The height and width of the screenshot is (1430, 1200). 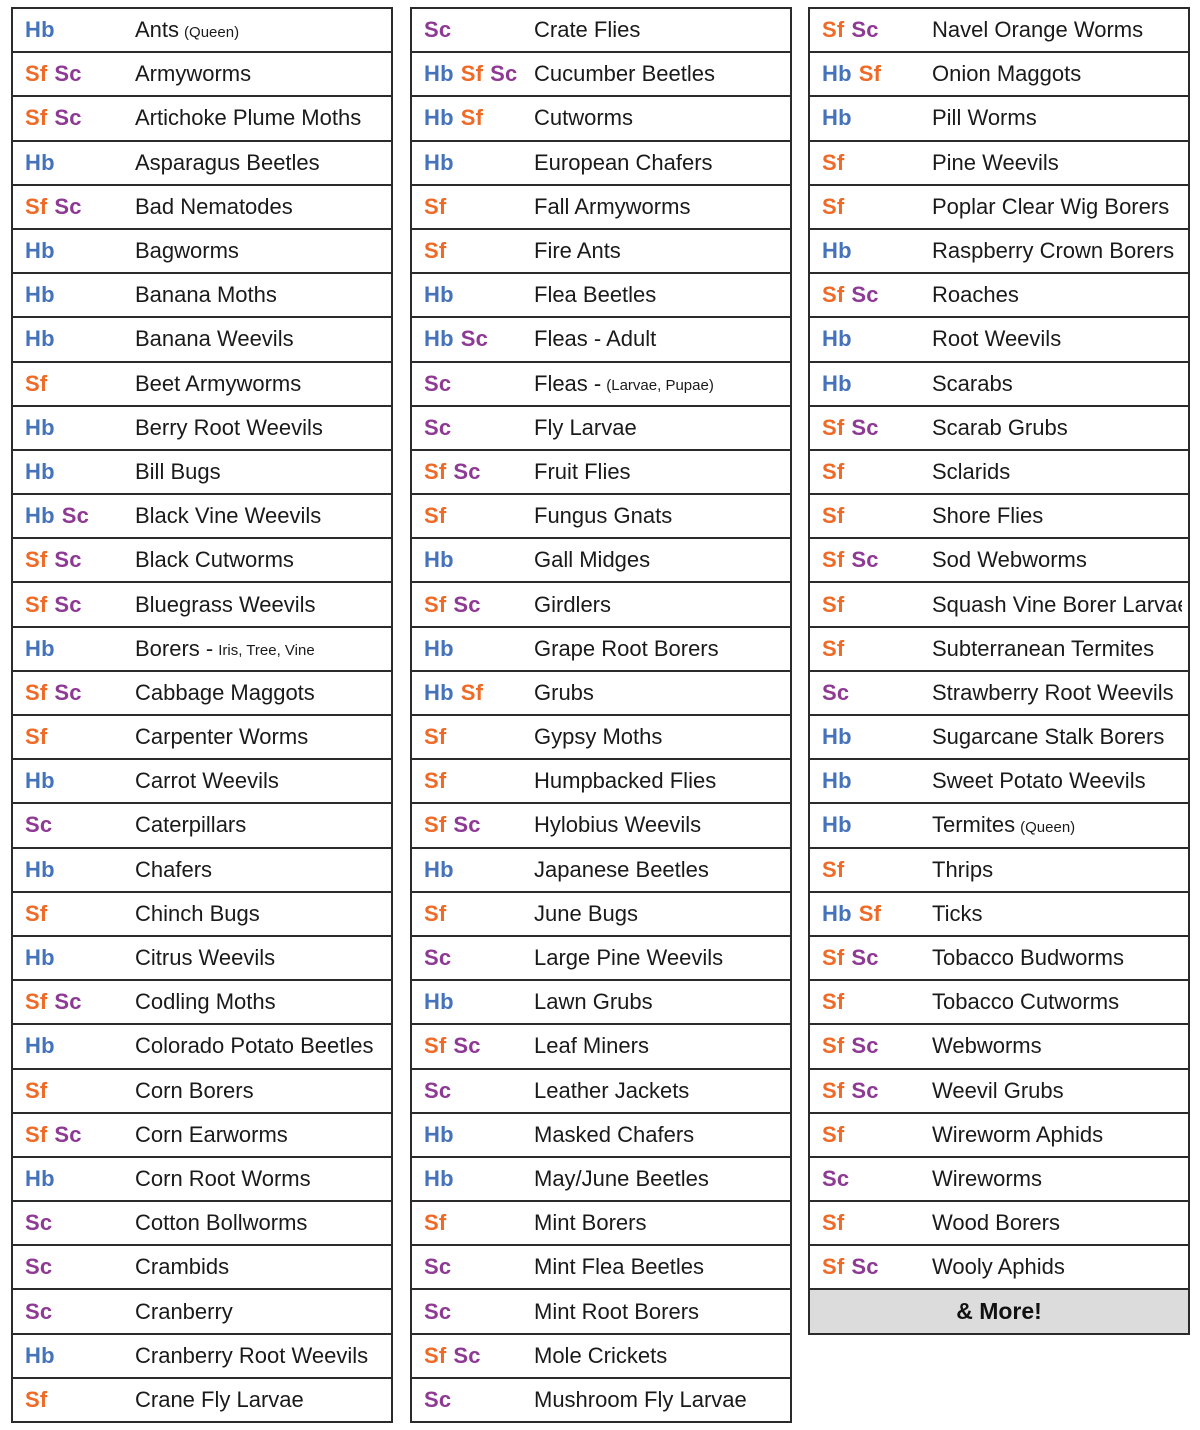 I want to click on pest-name: Fungus Gnats, so click(x=603, y=516).